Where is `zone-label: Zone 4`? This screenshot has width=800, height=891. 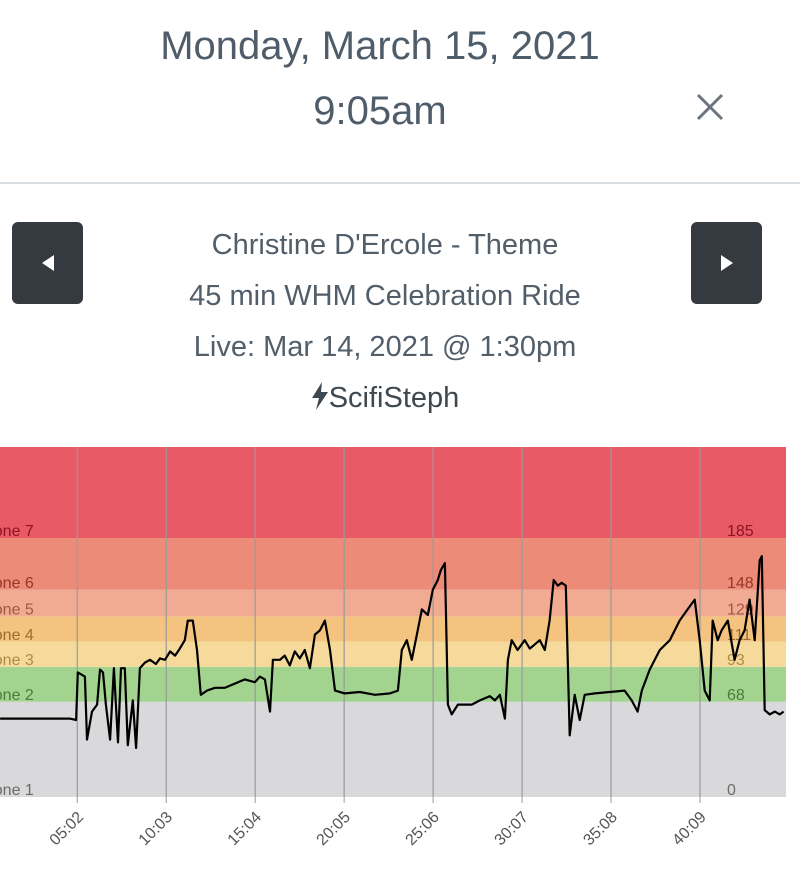
zone-label: Zone 4 is located at coordinates (17, 635).